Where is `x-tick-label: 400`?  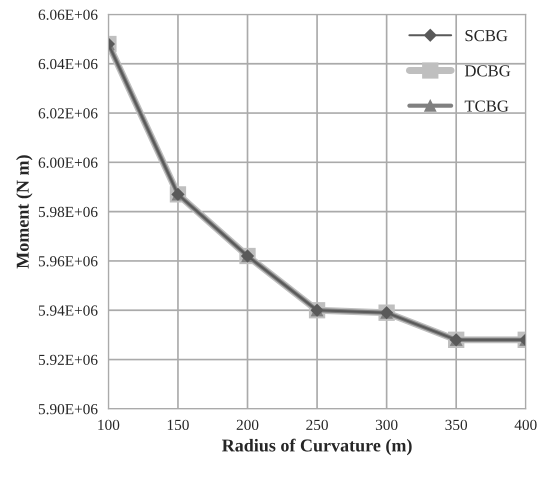
x-tick-label: 400 is located at coordinates (525, 425).